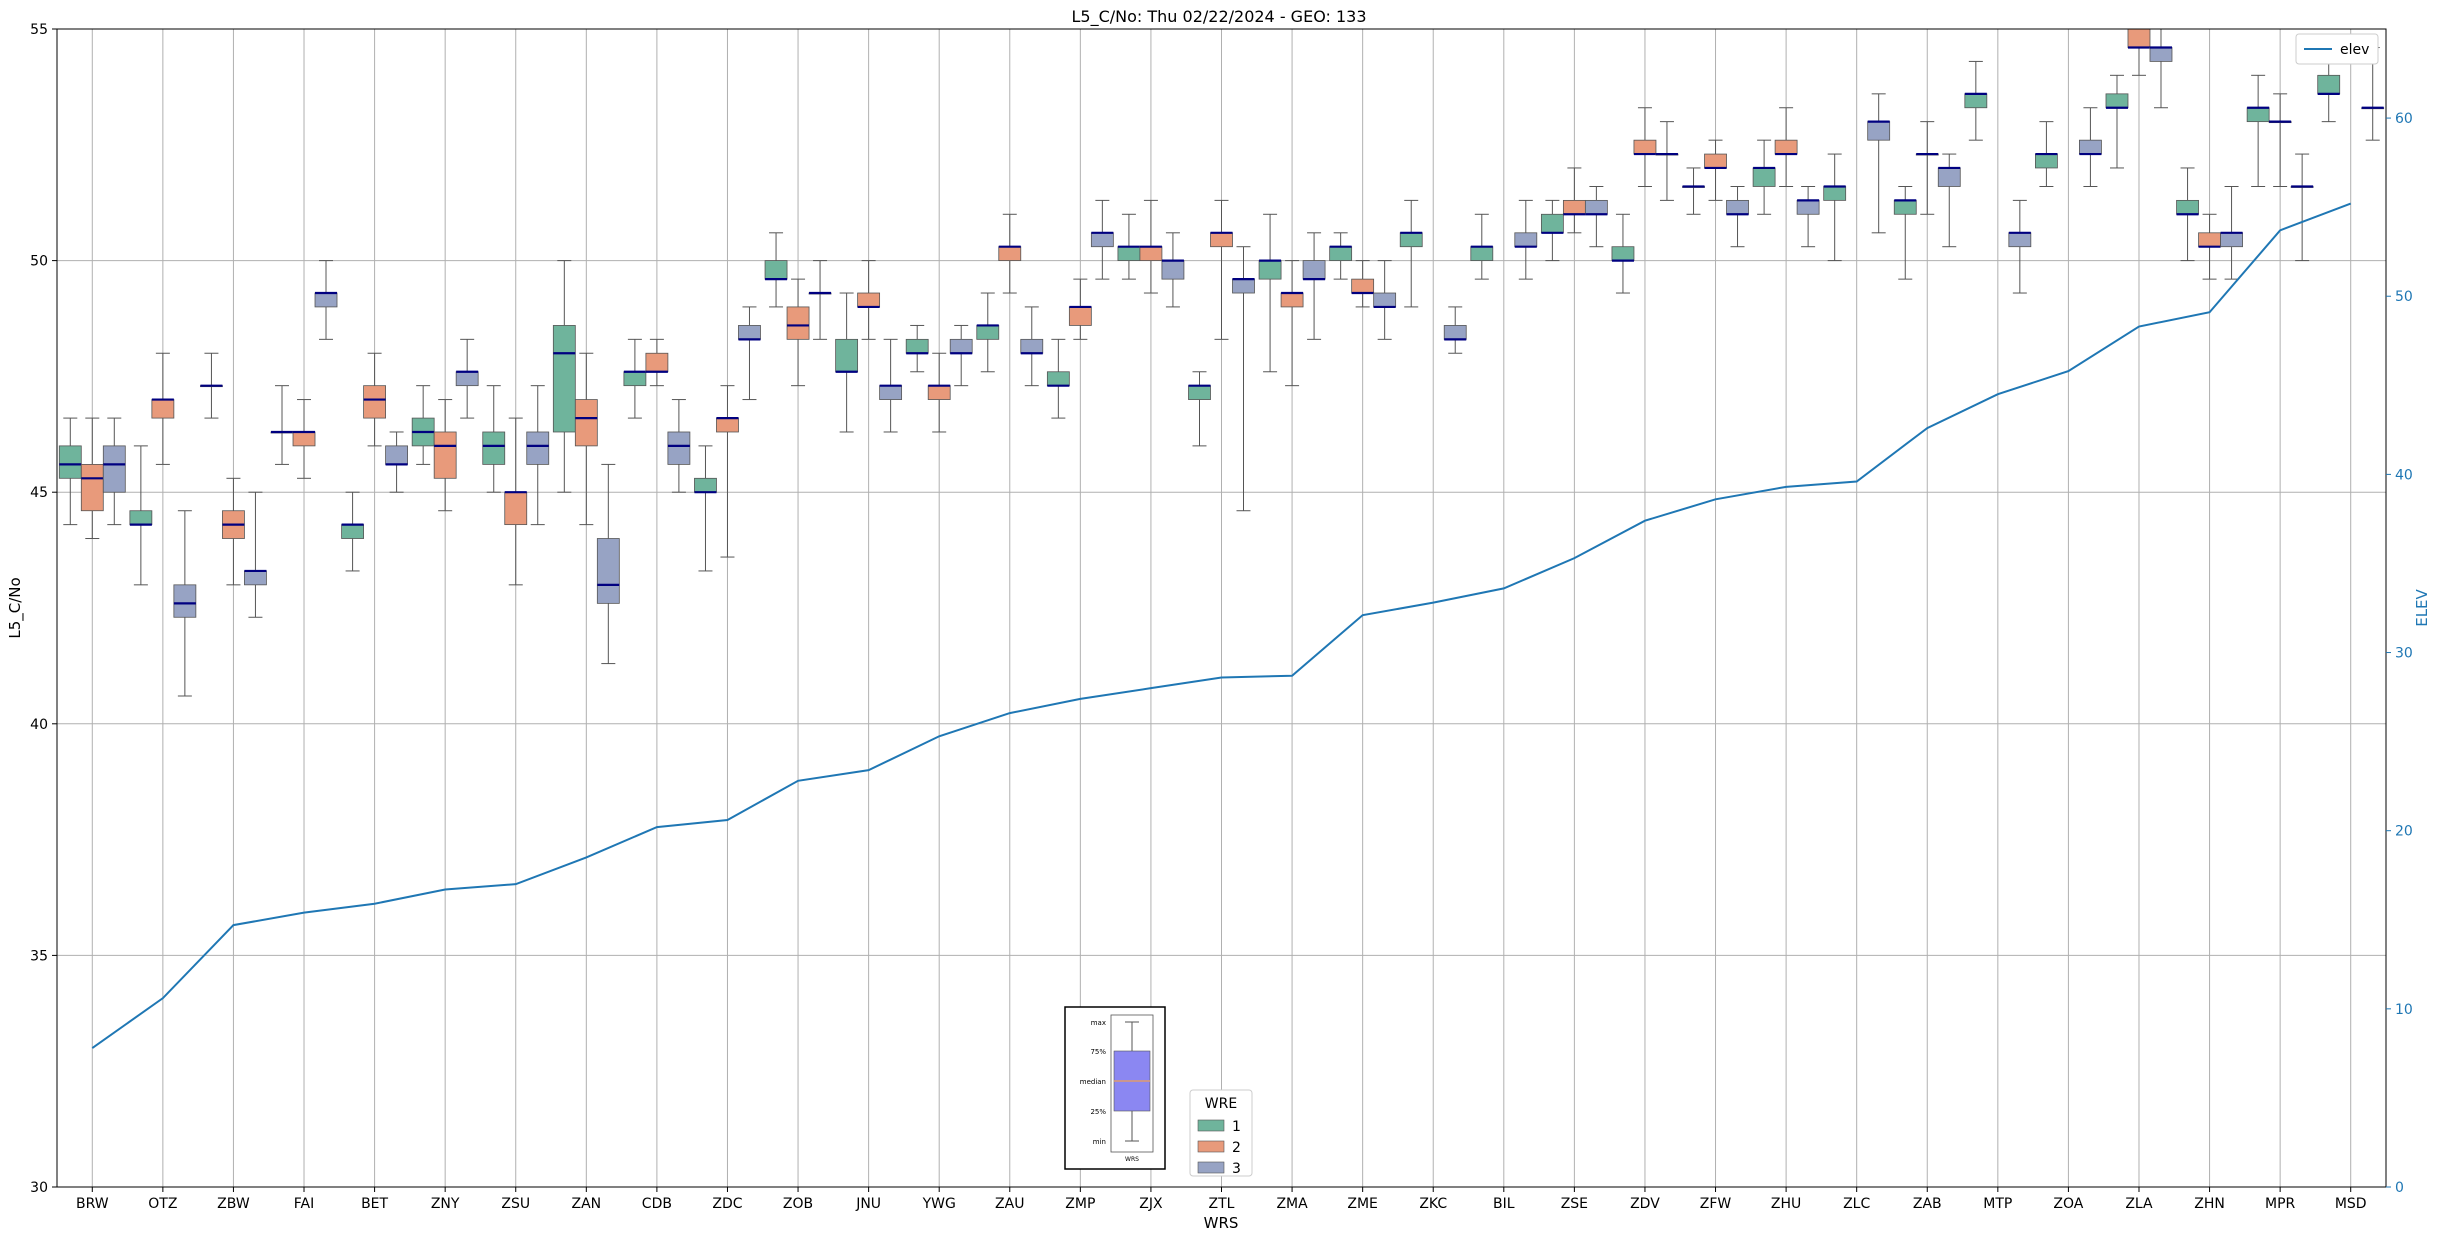 The image size is (2439, 1238). I want to click on box-wre2-CDB, so click(657, 362).